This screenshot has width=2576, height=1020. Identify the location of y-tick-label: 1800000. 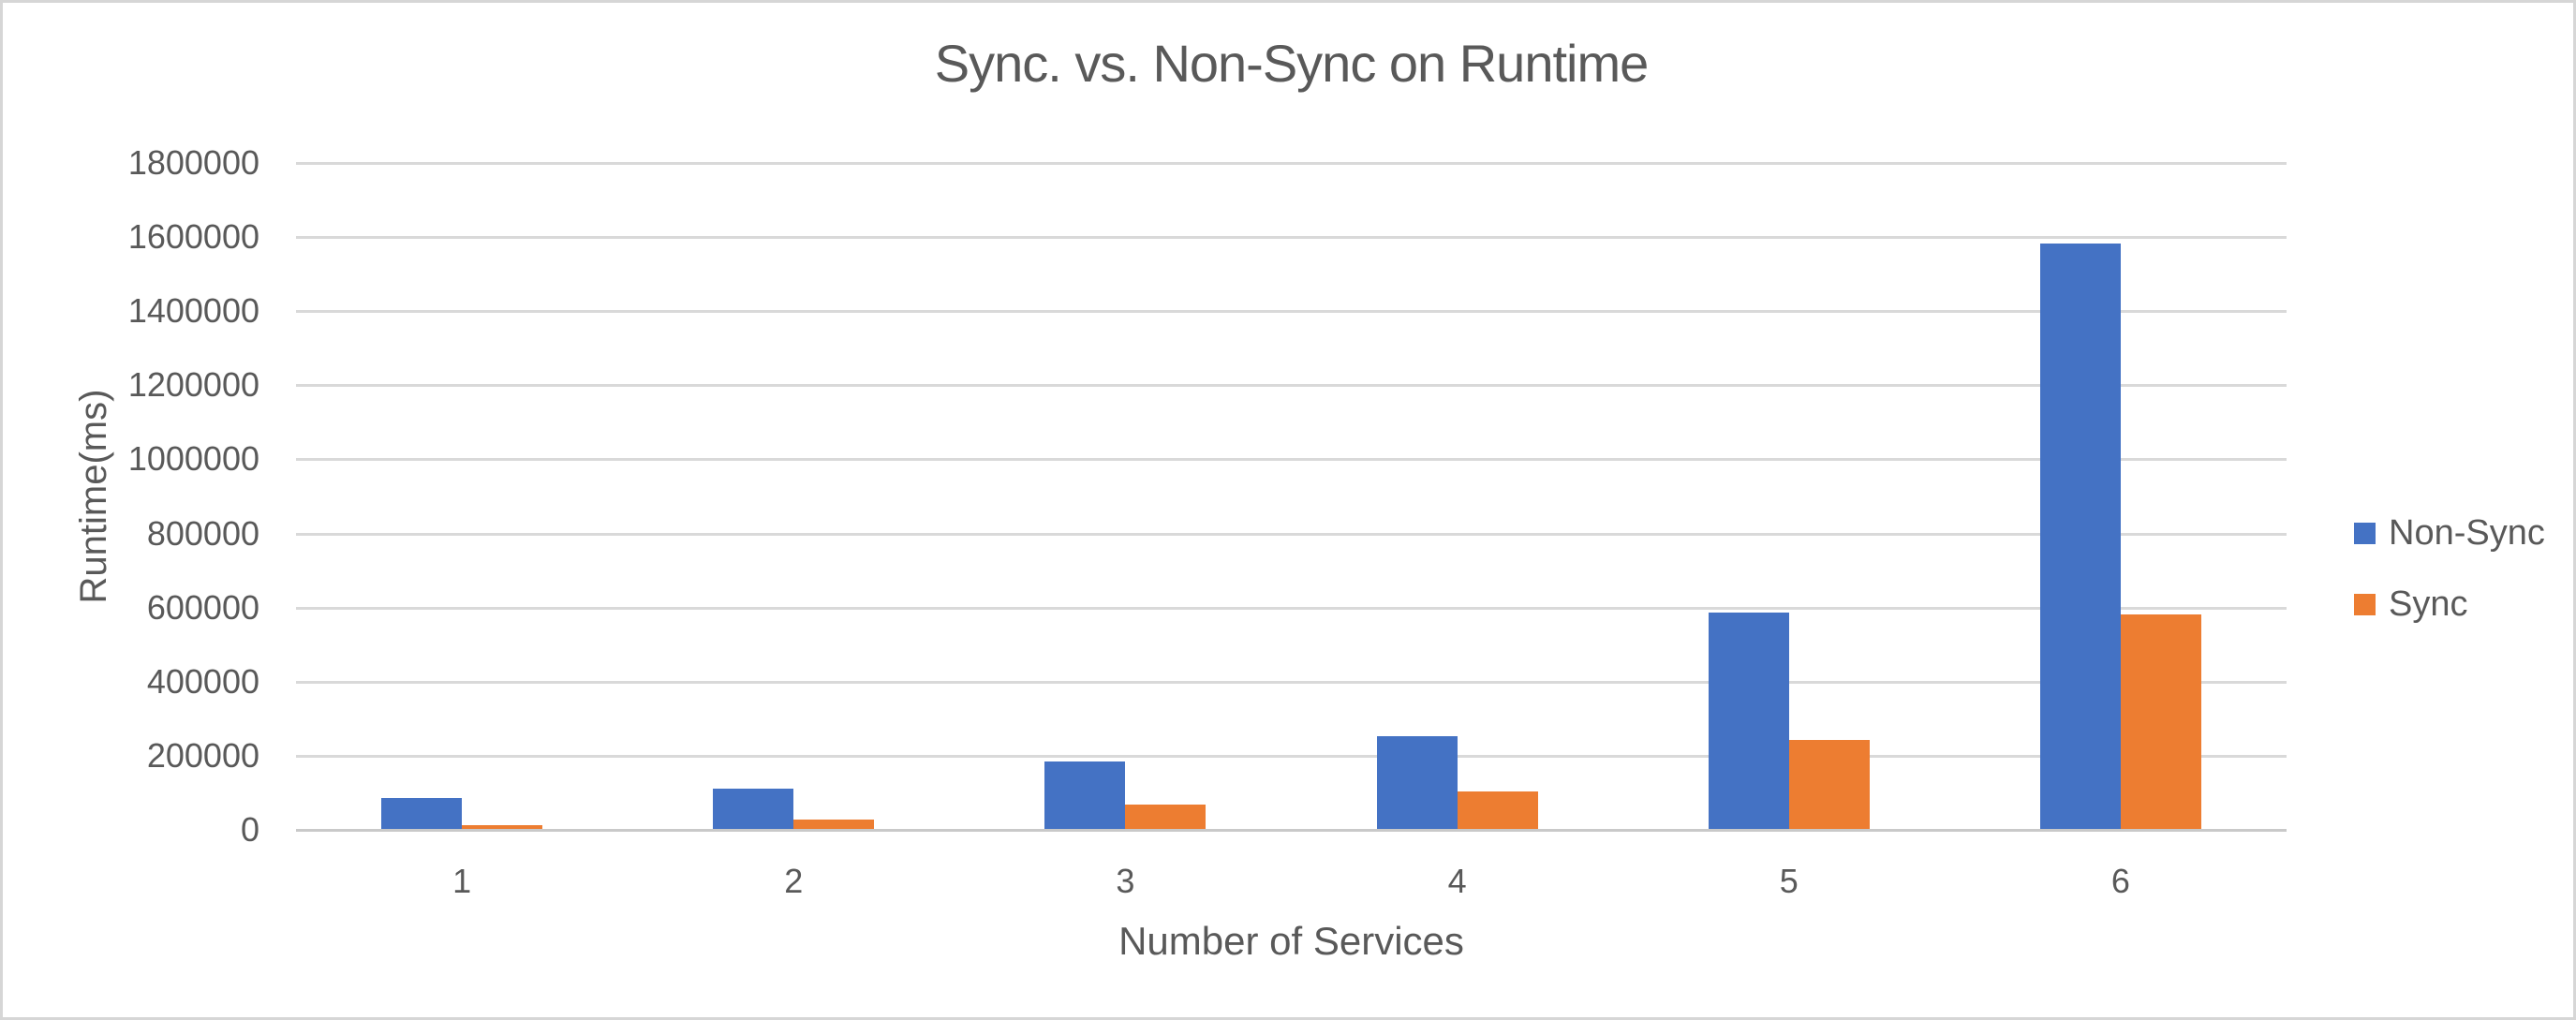
(193, 162).